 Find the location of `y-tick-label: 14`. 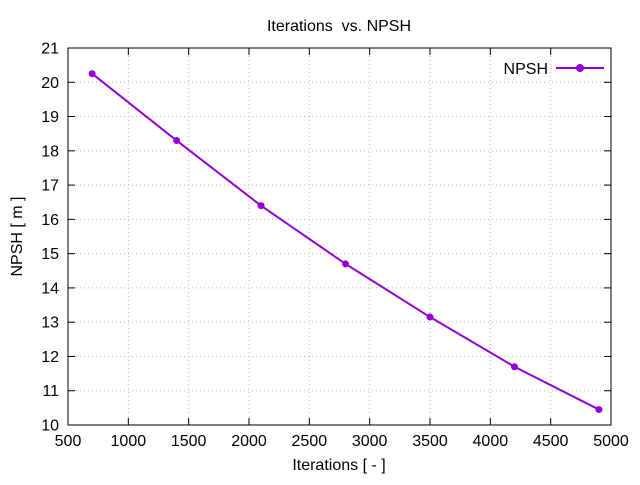

y-tick-label: 14 is located at coordinates (50, 288).